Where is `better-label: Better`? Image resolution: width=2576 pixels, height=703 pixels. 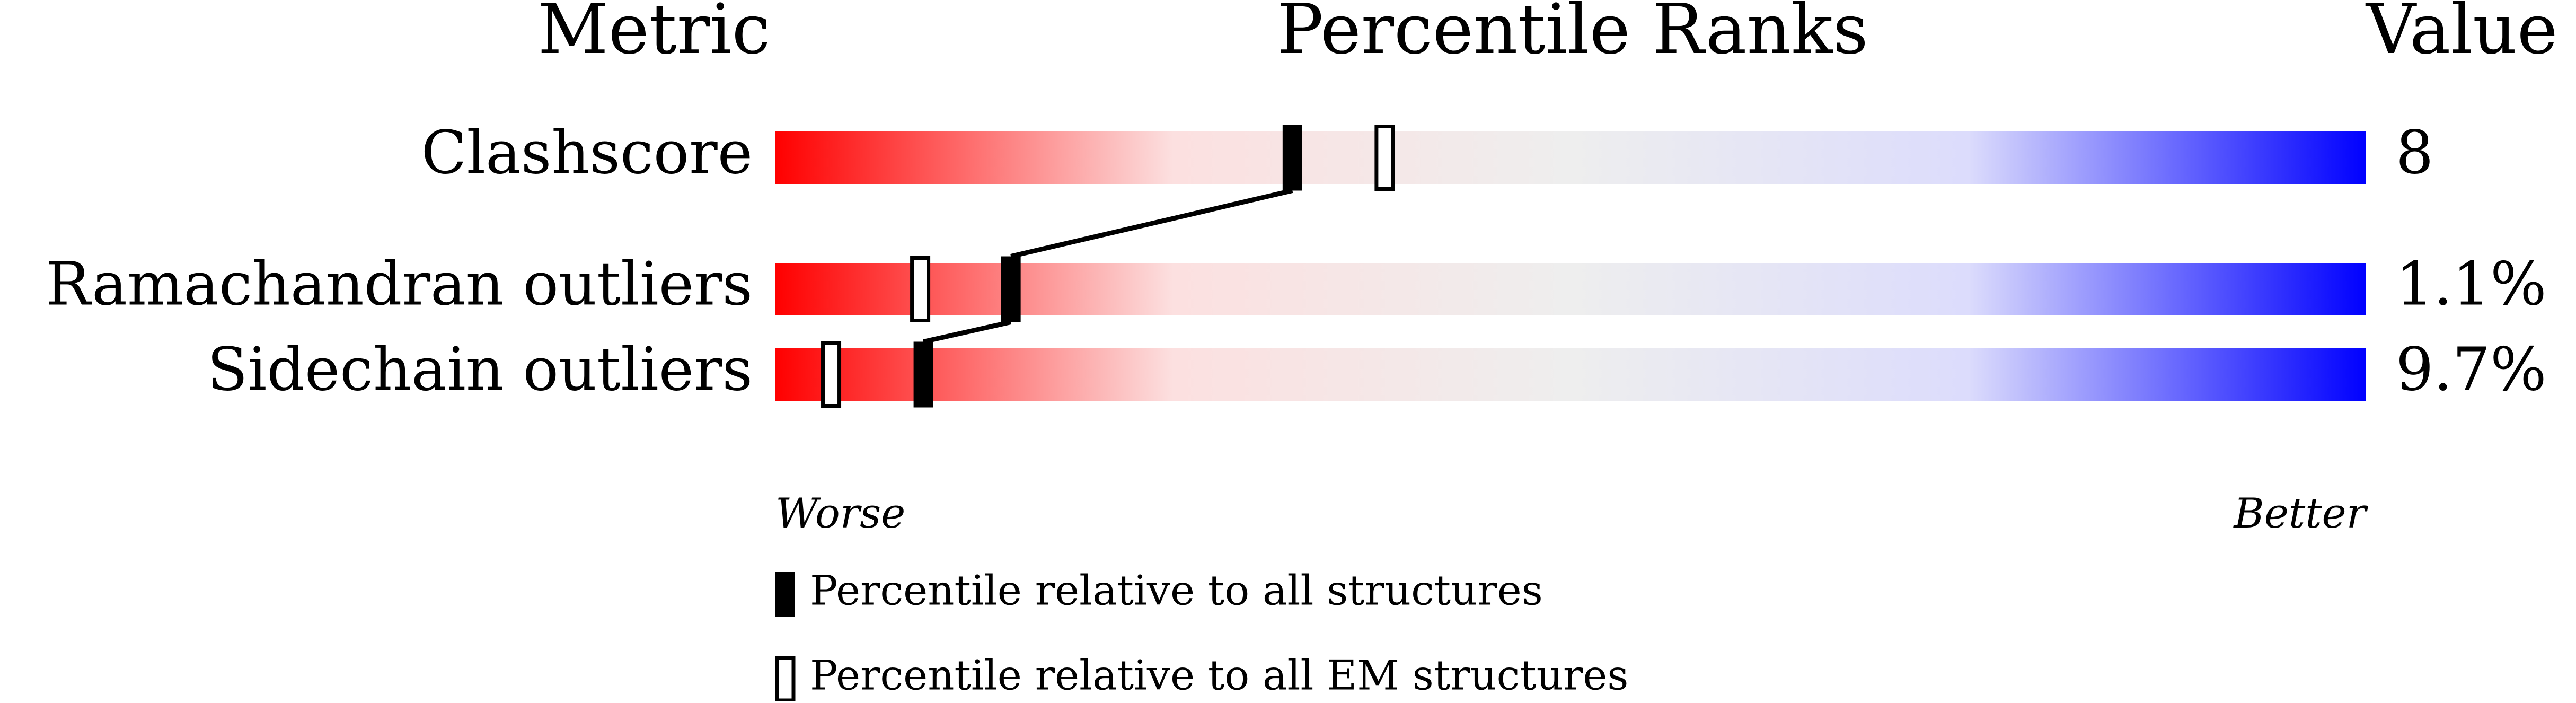
better-label: Better is located at coordinates (2300, 514).